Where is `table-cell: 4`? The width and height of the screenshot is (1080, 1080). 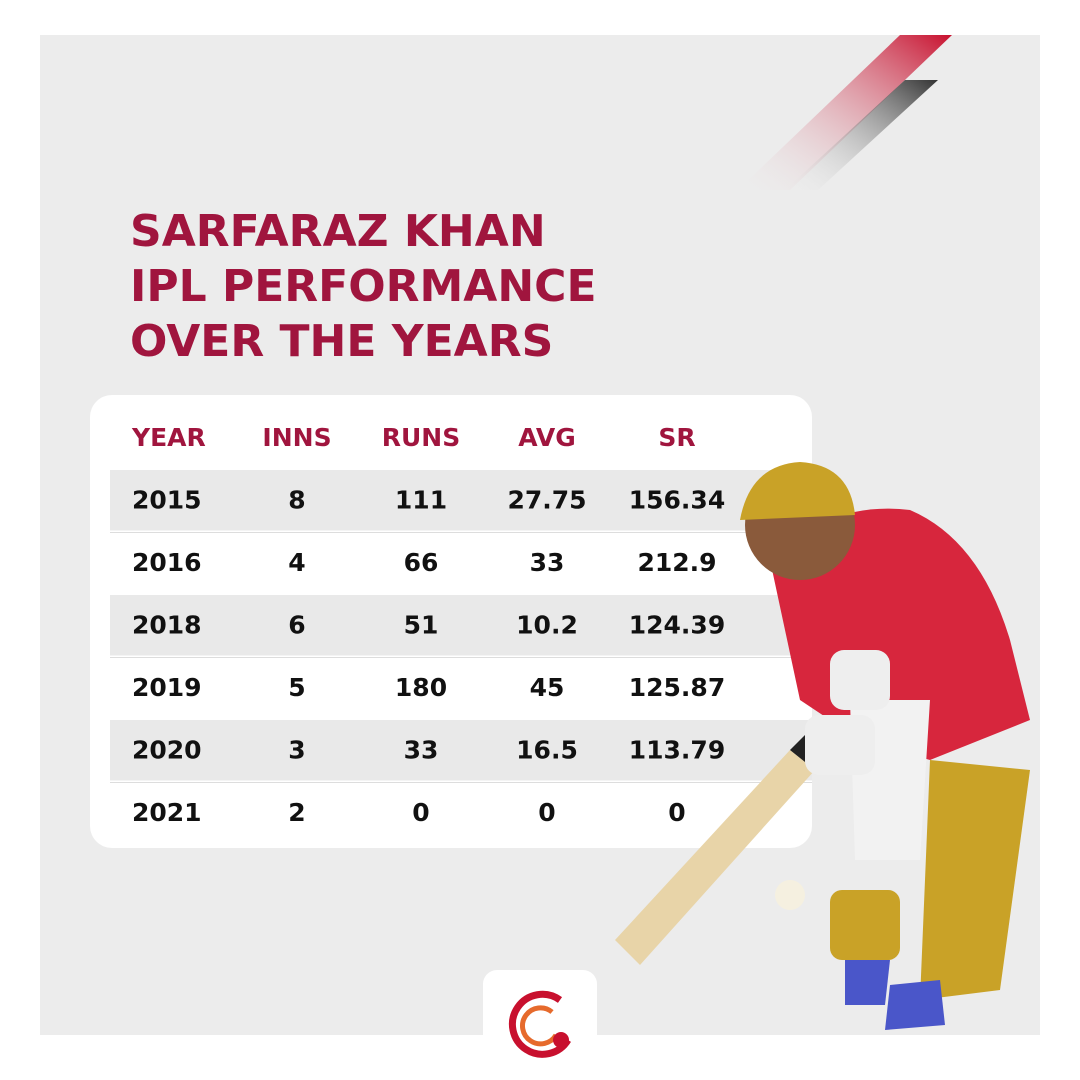 table-cell: 4 is located at coordinates (296, 562).